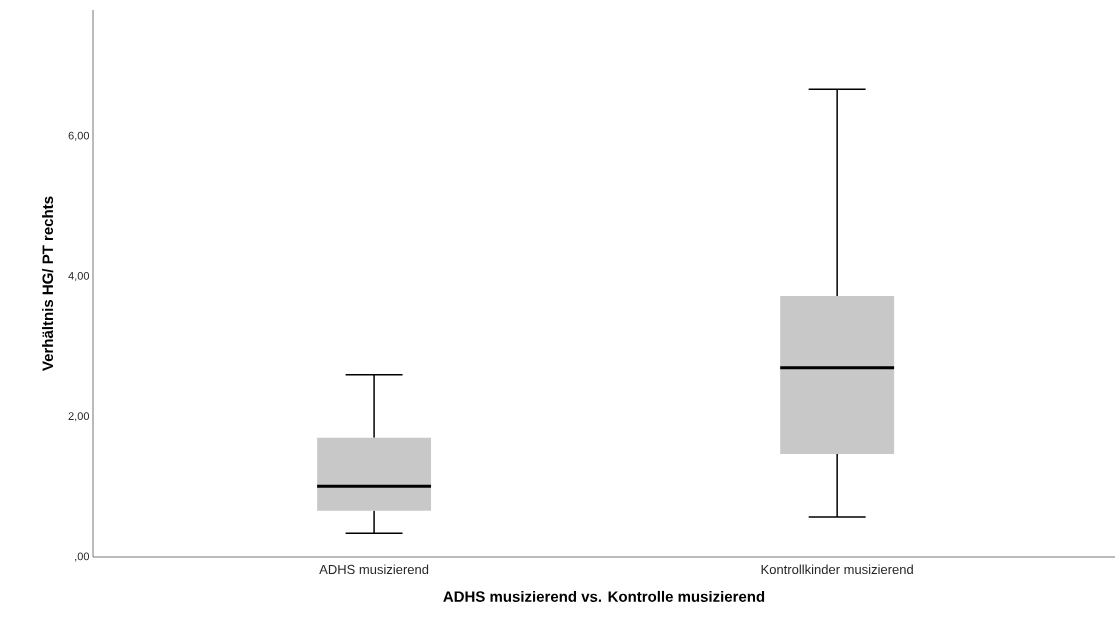 This screenshot has width=1115, height=638. Describe the element at coordinates (604, 596) in the screenshot. I see `x-axis-title: ADHS musizierend vs. Kontrolle musizierend` at that location.